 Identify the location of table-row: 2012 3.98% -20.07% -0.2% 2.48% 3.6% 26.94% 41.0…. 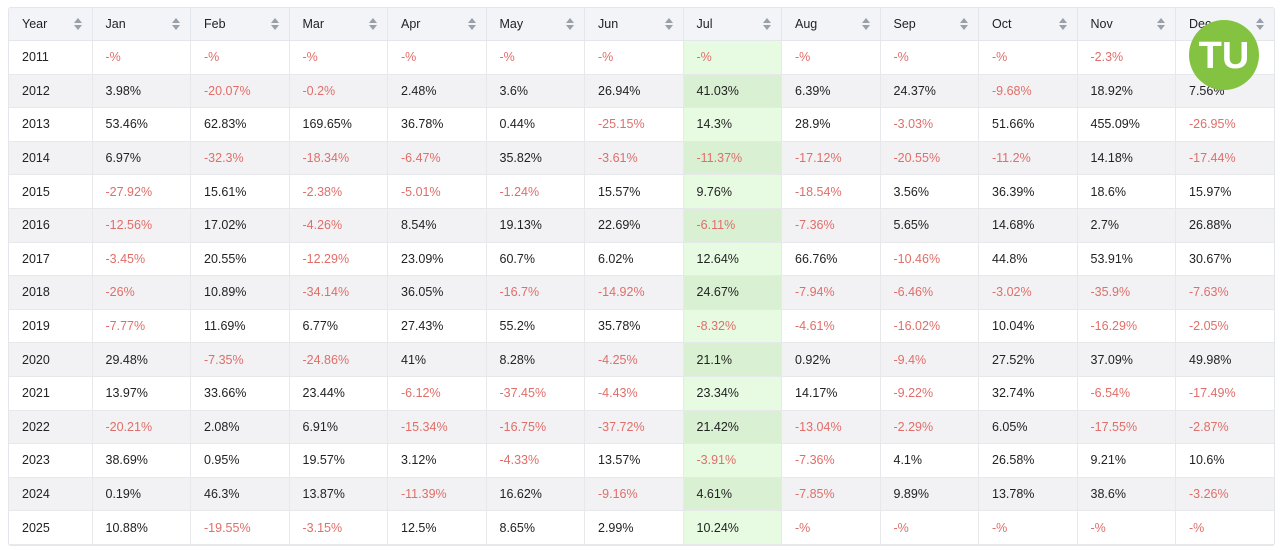
(641, 91).